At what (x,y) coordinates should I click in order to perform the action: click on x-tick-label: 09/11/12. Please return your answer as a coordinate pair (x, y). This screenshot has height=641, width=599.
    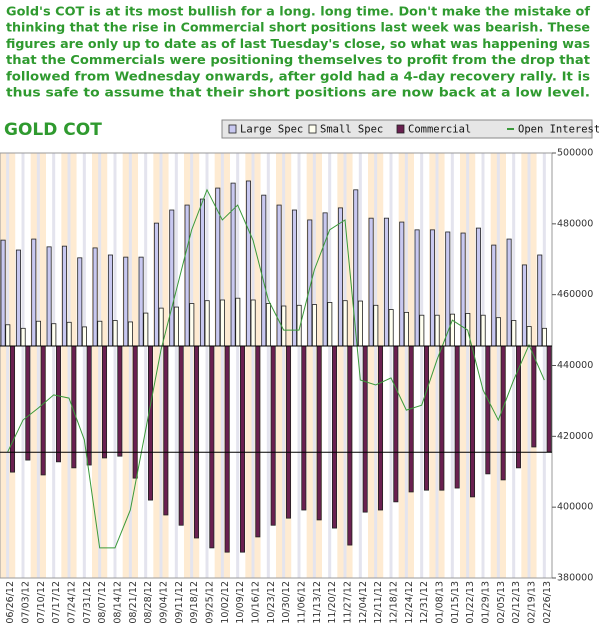
    Looking at the image, I should click on (179, 602).